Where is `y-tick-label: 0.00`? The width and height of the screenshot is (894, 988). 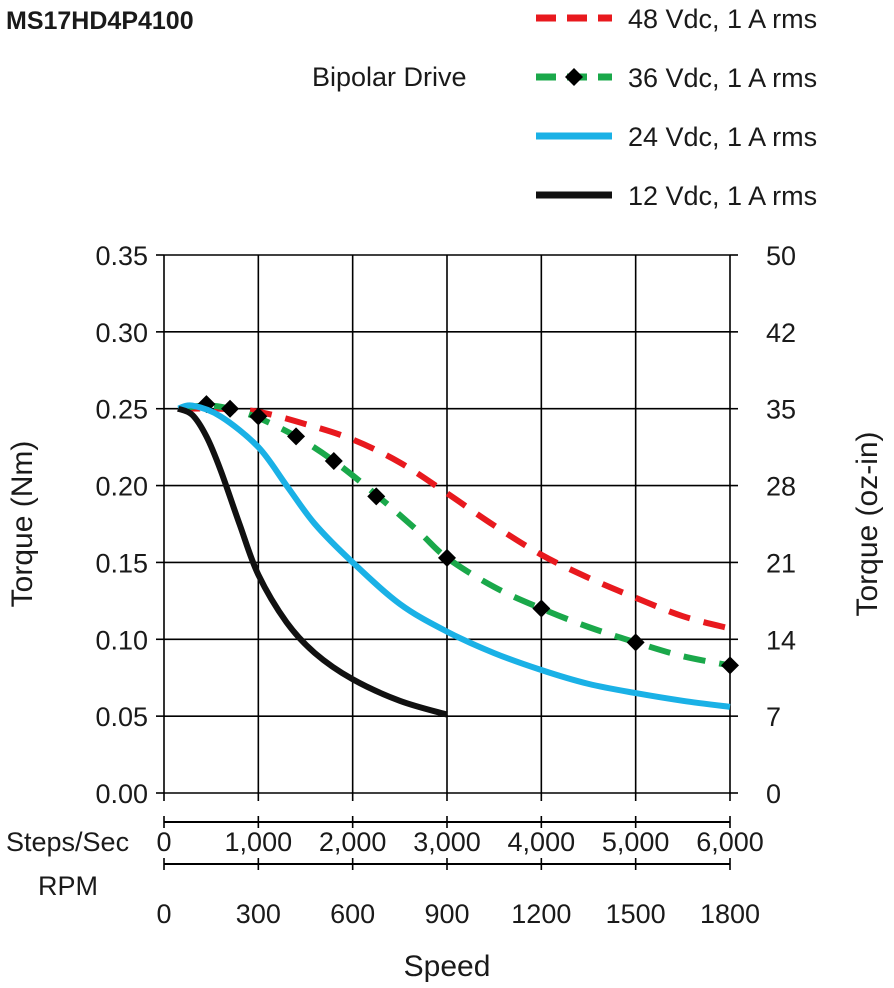 y-tick-label: 0.00 is located at coordinates (121, 794).